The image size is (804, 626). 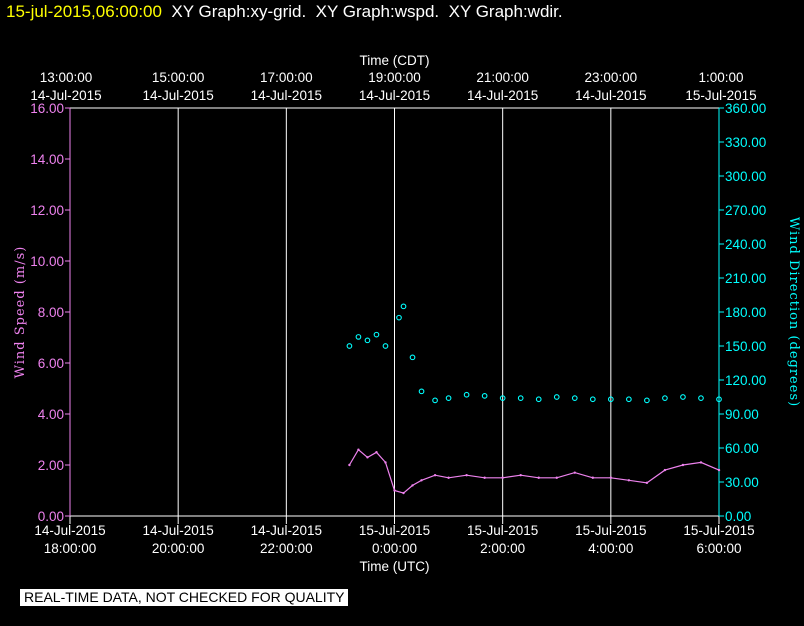 What do you see at coordinates (793, 312) in the screenshot?
I see `right-axis-label: Wind Direction (degrees)` at bounding box center [793, 312].